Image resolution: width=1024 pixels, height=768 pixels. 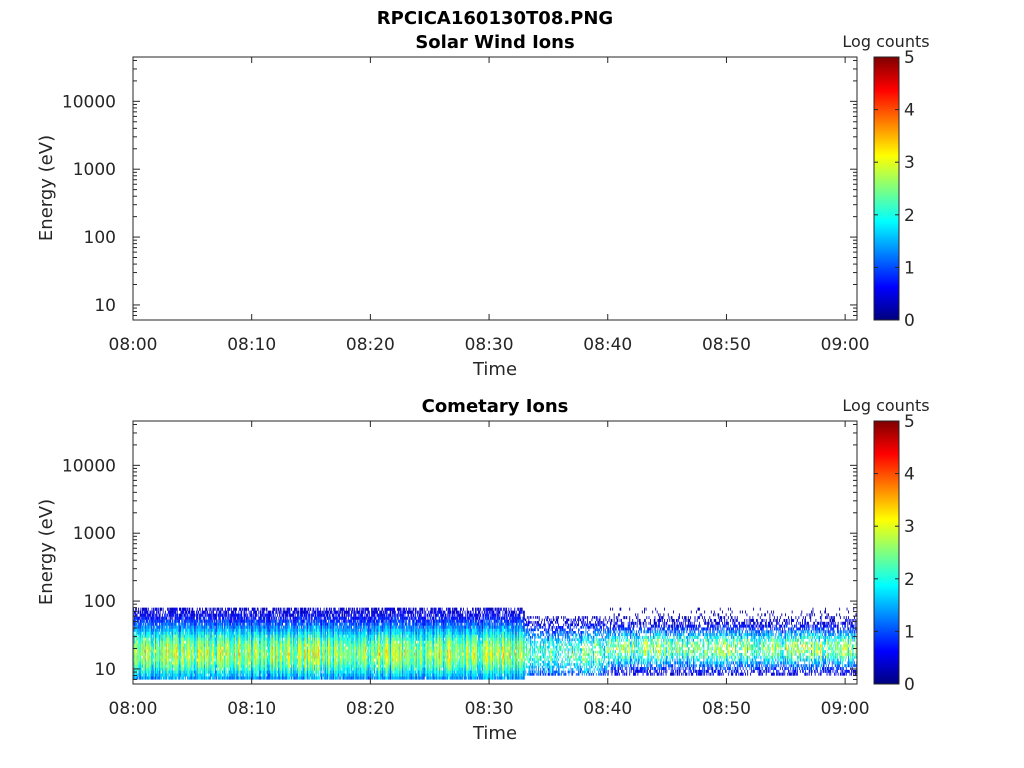 I want to click on colorbar-tick-label: 4, so click(x=909, y=111).